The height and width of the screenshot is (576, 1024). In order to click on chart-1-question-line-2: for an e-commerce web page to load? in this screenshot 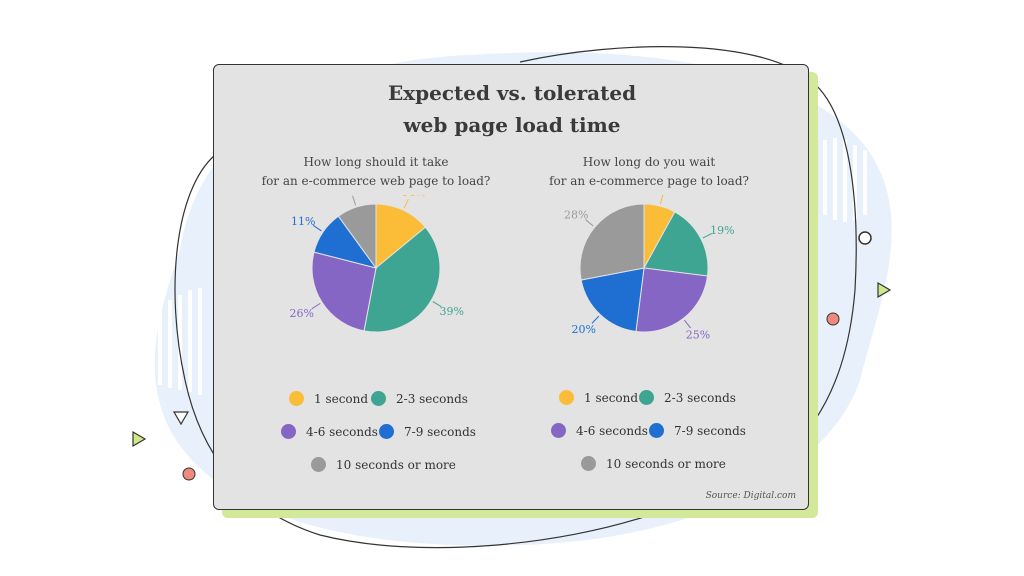, I will do `click(376, 181)`.